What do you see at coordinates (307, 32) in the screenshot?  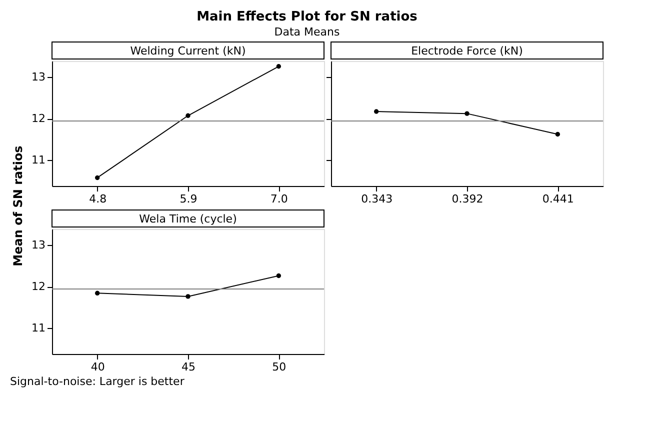 I see `chart-subtitle: Data Means` at bounding box center [307, 32].